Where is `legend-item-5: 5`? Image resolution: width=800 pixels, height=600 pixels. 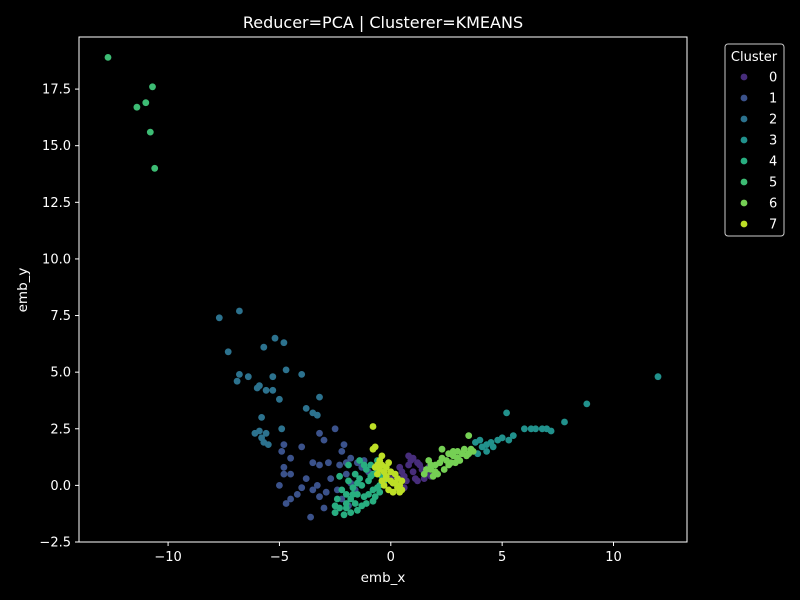
legend-item-5: 5 is located at coordinates (758, 183).